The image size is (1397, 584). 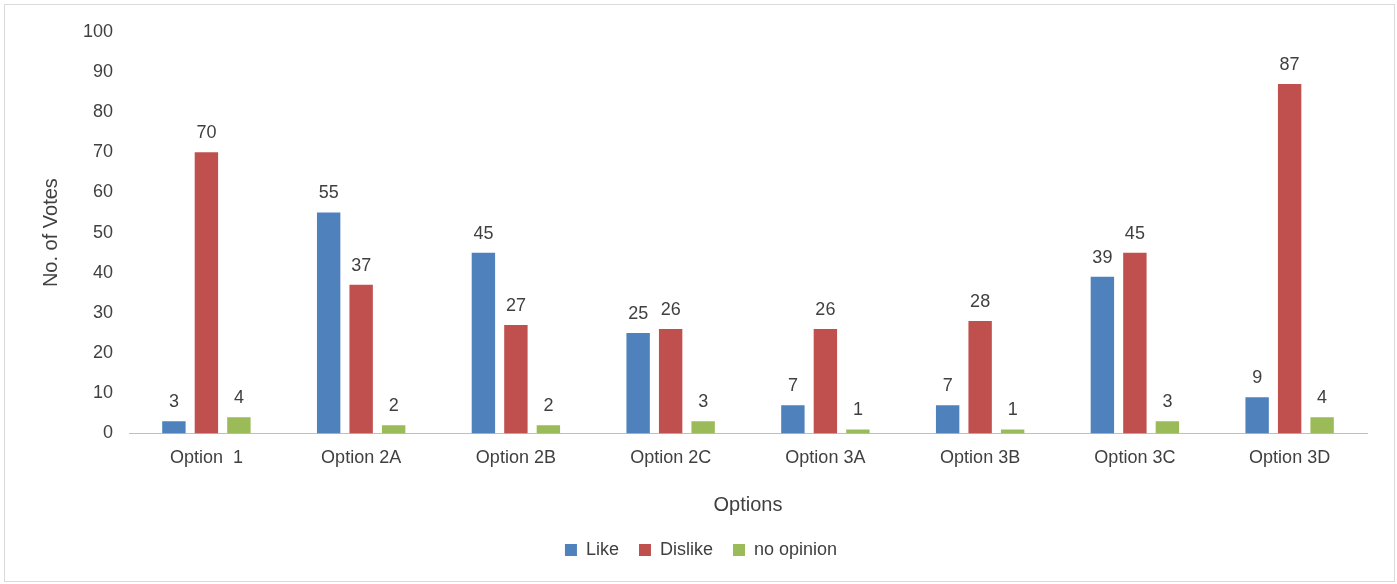 I want to click on legend-label: no opinion, so click(x=795, y=548).